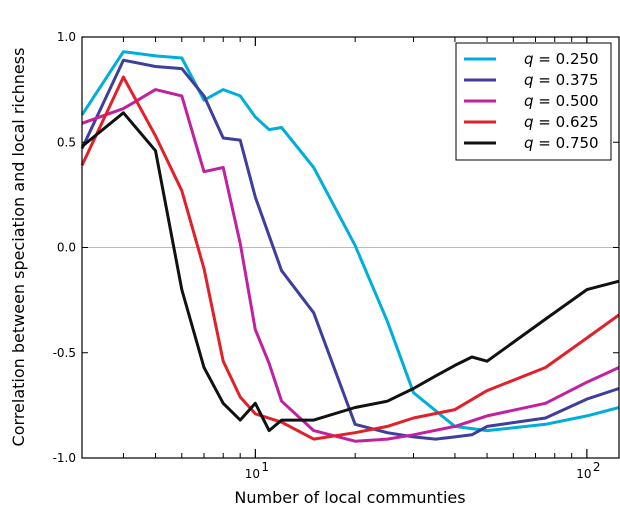 This screenshot has width=620, height=511. I want to click on legend-entry-1: q = 0.375, so click(561, 80).